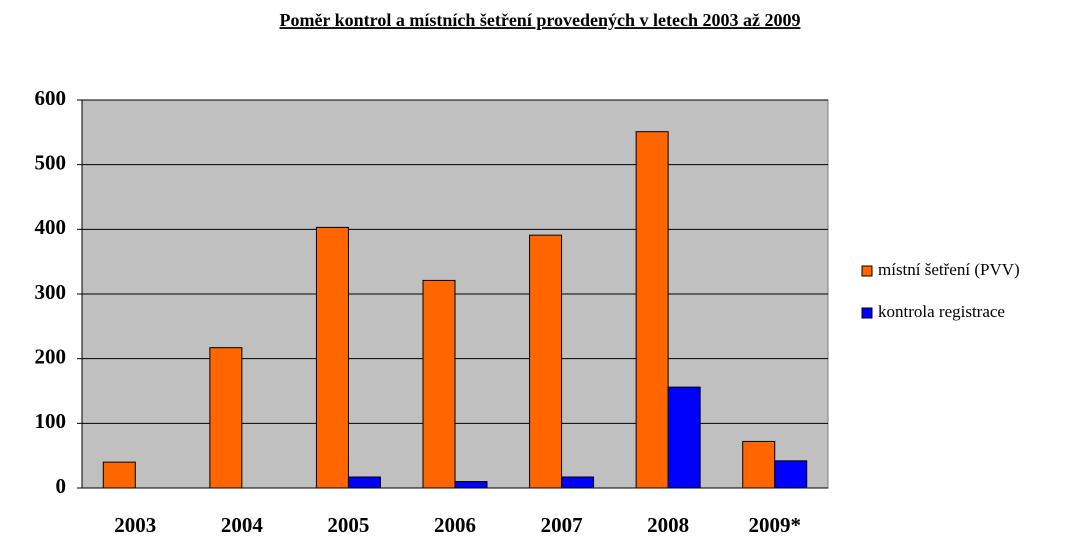  What do you see at coordinates (51, 227) in the screenshot?
I see `y-tick-label: 400` at bounding box center [51, 227].